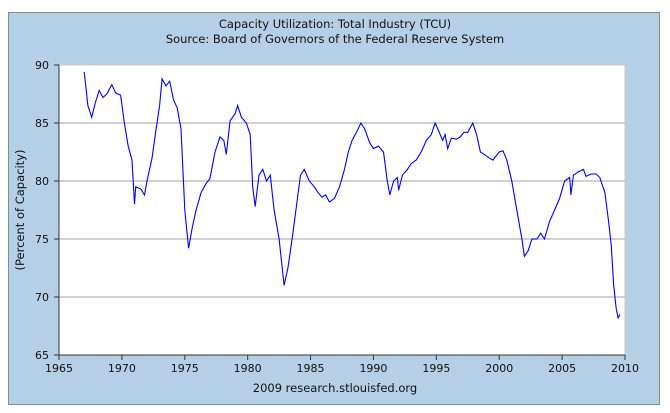 The width and height of the screenshot is (670, 413). Describe the element at coordinates (122, 368) in the screenshot. I see `x-tick-label: 1970` at that location.